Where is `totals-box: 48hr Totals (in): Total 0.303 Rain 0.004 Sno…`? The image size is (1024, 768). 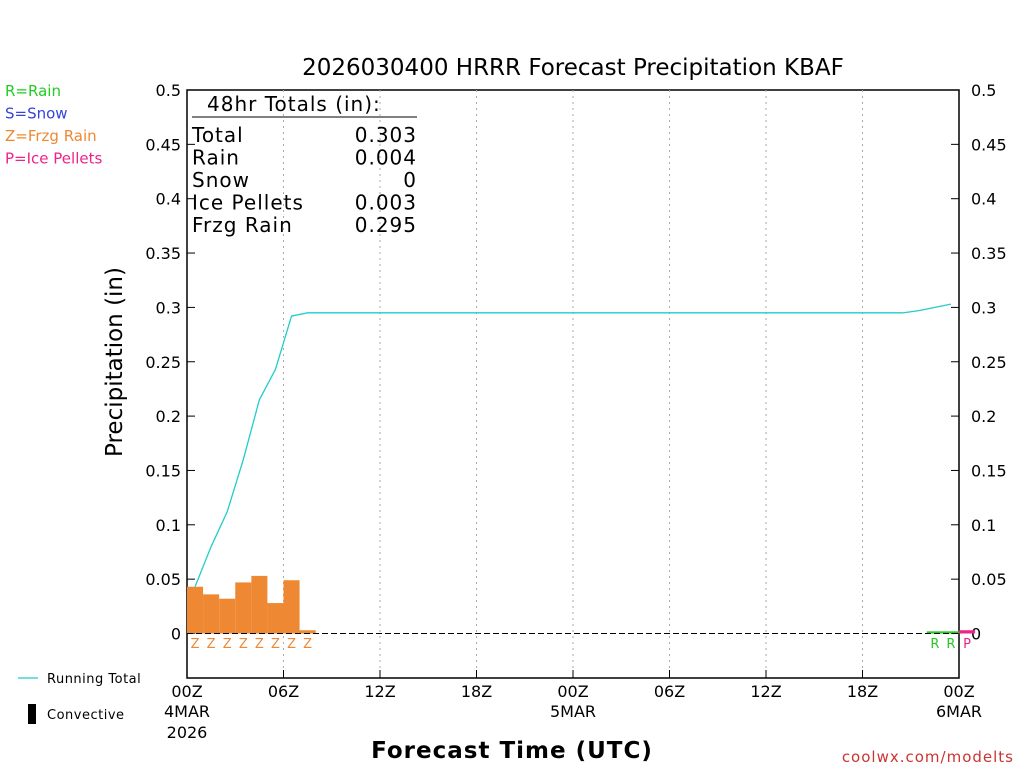
totals-box: 48hr Totals (in): Total 0.303 Rain 0.004 Sno… is located at coordinates (304, 164).